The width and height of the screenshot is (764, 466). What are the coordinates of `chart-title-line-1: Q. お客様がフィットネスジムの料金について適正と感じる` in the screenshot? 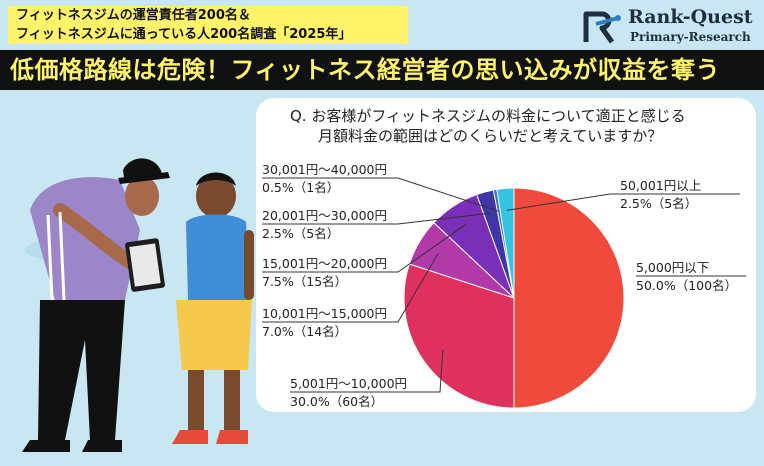 It's located at (488, 116).